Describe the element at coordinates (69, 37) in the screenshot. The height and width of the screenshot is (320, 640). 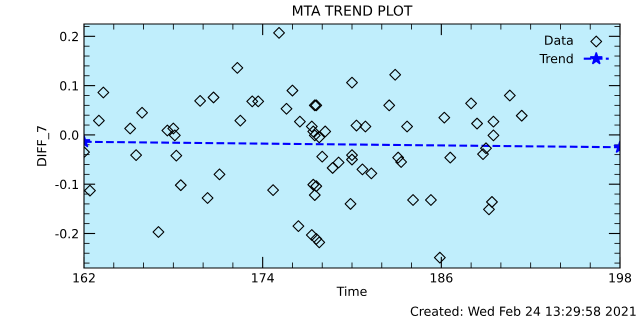
I see `y-tick-label: 0.2` at that location.